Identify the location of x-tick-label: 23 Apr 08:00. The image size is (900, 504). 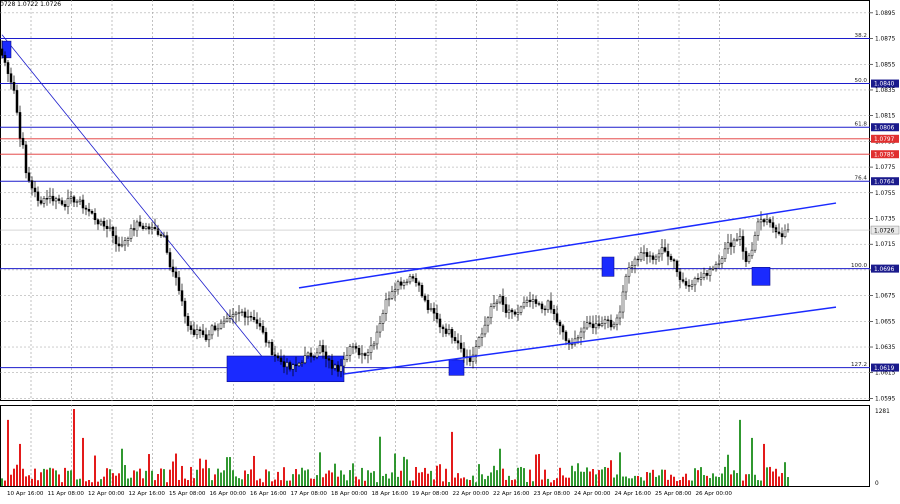
(552, 494).